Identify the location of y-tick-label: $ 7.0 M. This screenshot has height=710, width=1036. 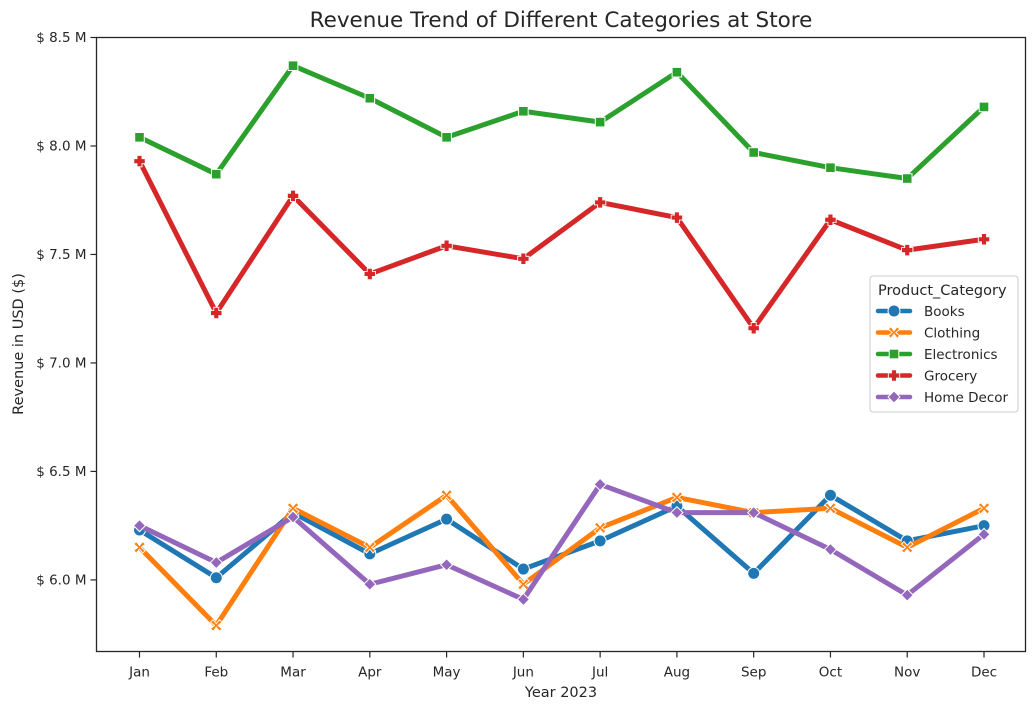
(61, 363).